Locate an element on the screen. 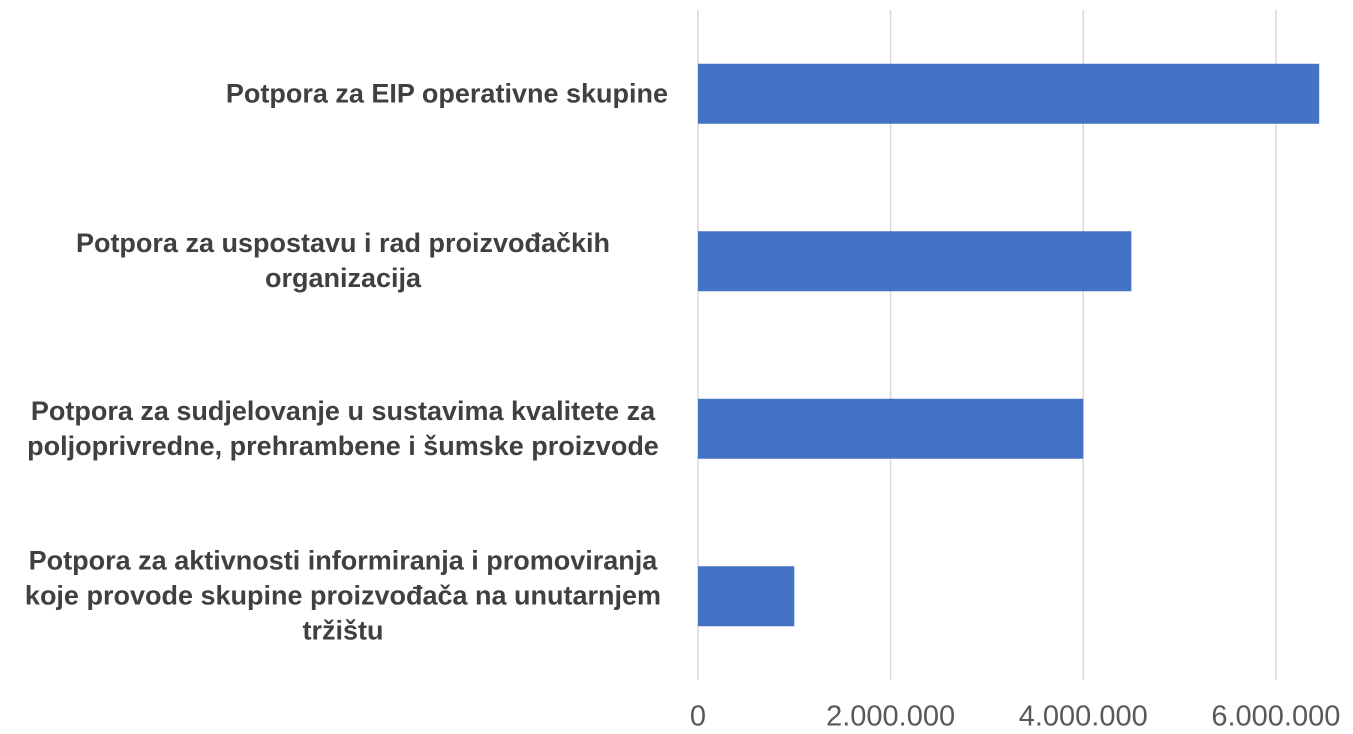  x-tick-label: 0 is located at coordinates (698, 717).